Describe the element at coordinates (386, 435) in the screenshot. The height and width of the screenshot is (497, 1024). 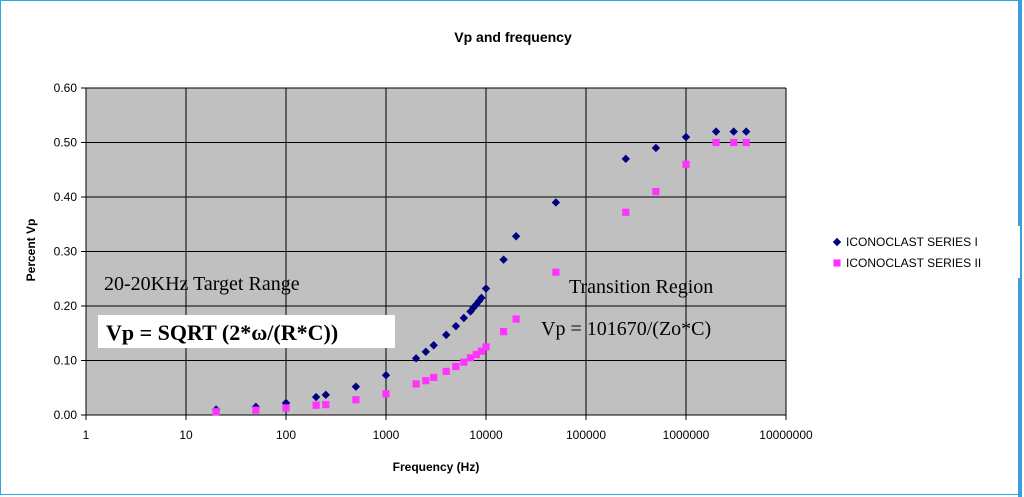
I see `x-tick-label: 1000` at that location.